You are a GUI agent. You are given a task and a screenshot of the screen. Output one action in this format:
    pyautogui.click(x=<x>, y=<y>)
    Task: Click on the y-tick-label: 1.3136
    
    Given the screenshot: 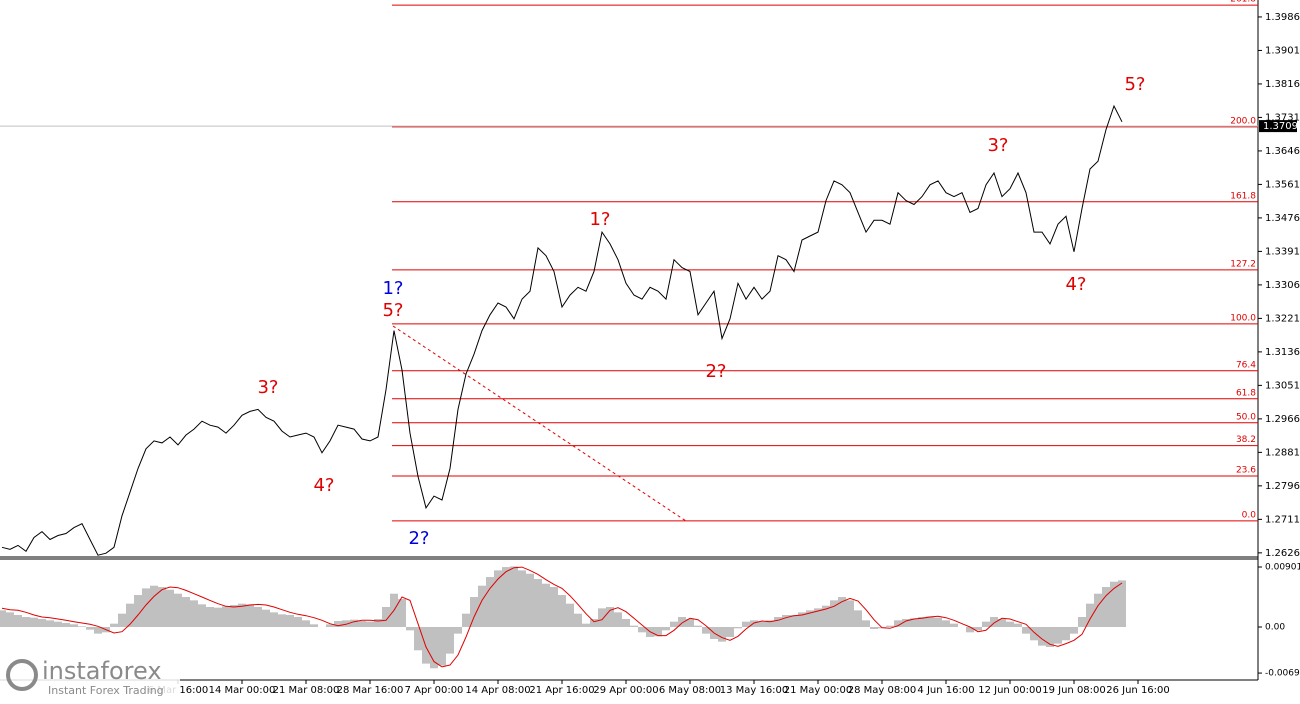 What is the action you would take?
    pyautogui.click(x=1282, y=352)
    